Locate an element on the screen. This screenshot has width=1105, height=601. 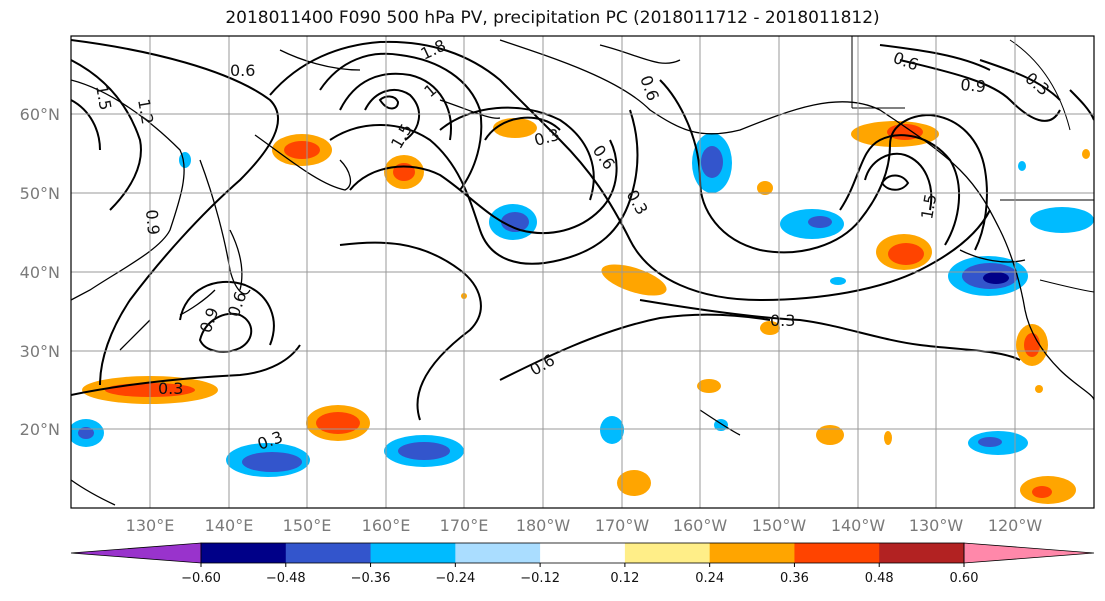
positive-blob-kuril is located at coordinates (404, 172).